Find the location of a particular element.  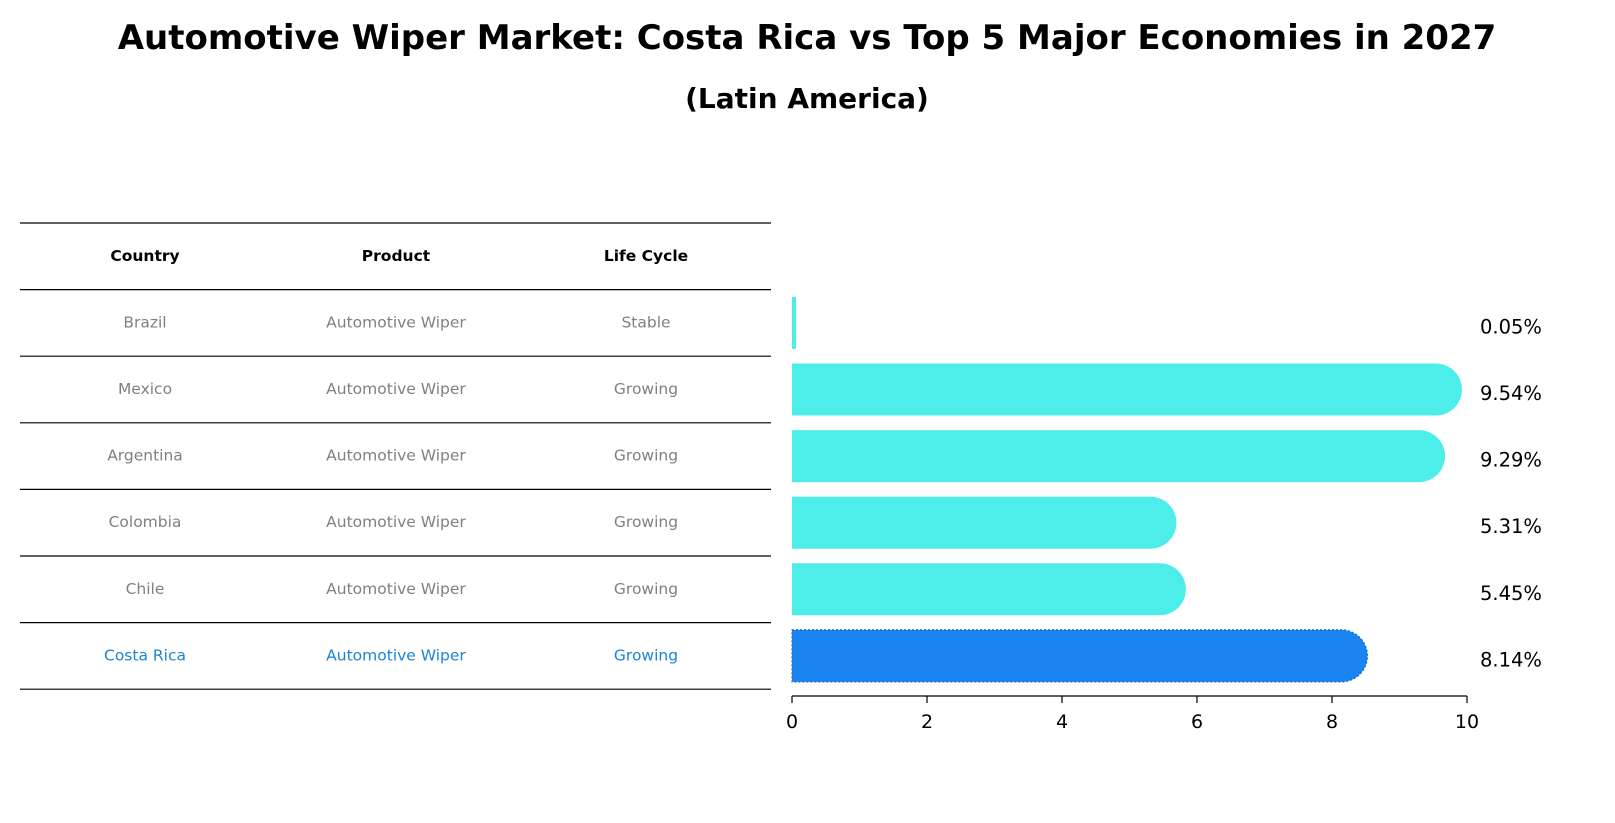

cell-country: Chile is located at coordinates (145, 589).